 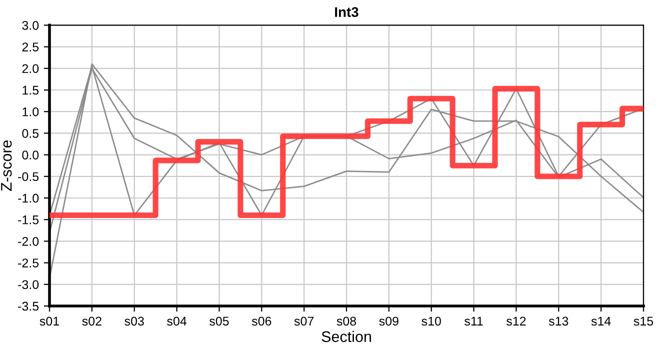 What do you see at coordinates (30, 25) in the screenshot?
I see `y-tick-label: 3.0` at bounding box center [30, 25].